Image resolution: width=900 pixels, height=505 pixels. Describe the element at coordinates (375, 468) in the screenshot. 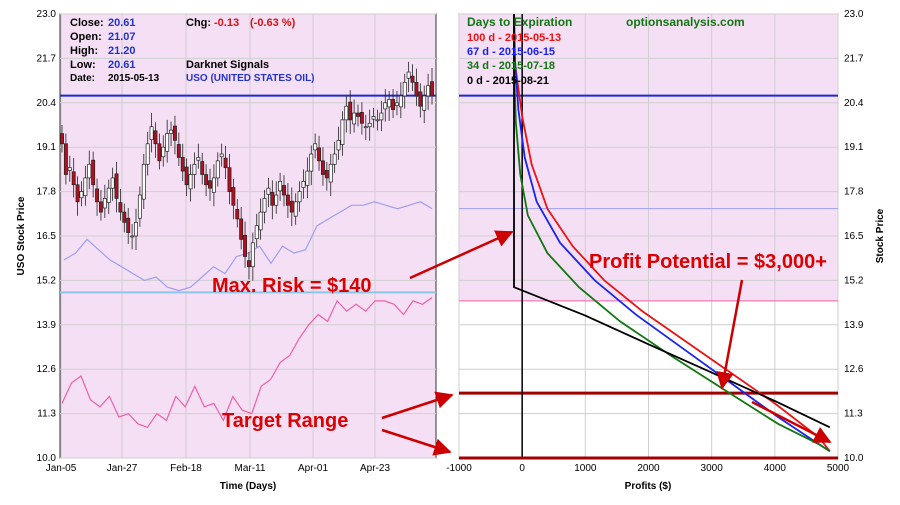

I see `price-x-tick-label: Apr-23` at that location.